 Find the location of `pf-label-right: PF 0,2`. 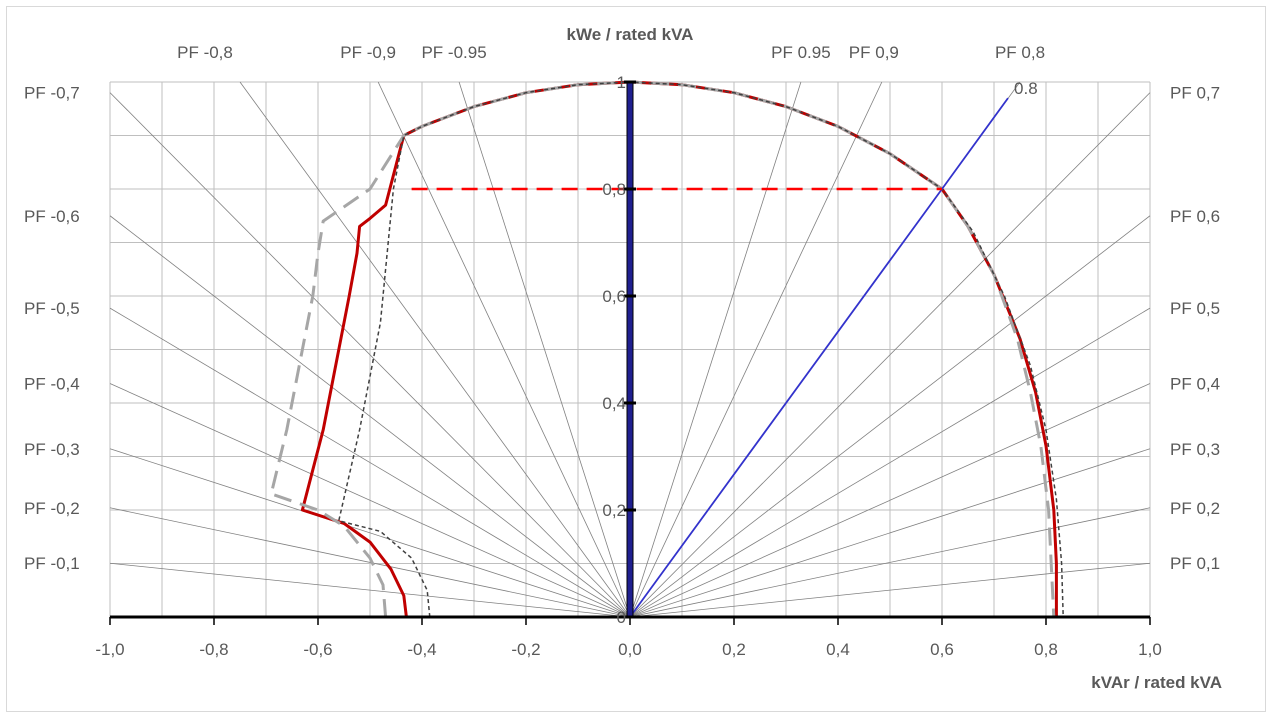

pf-label-right: PF 0,2 is located at coordinates (1195, 508).